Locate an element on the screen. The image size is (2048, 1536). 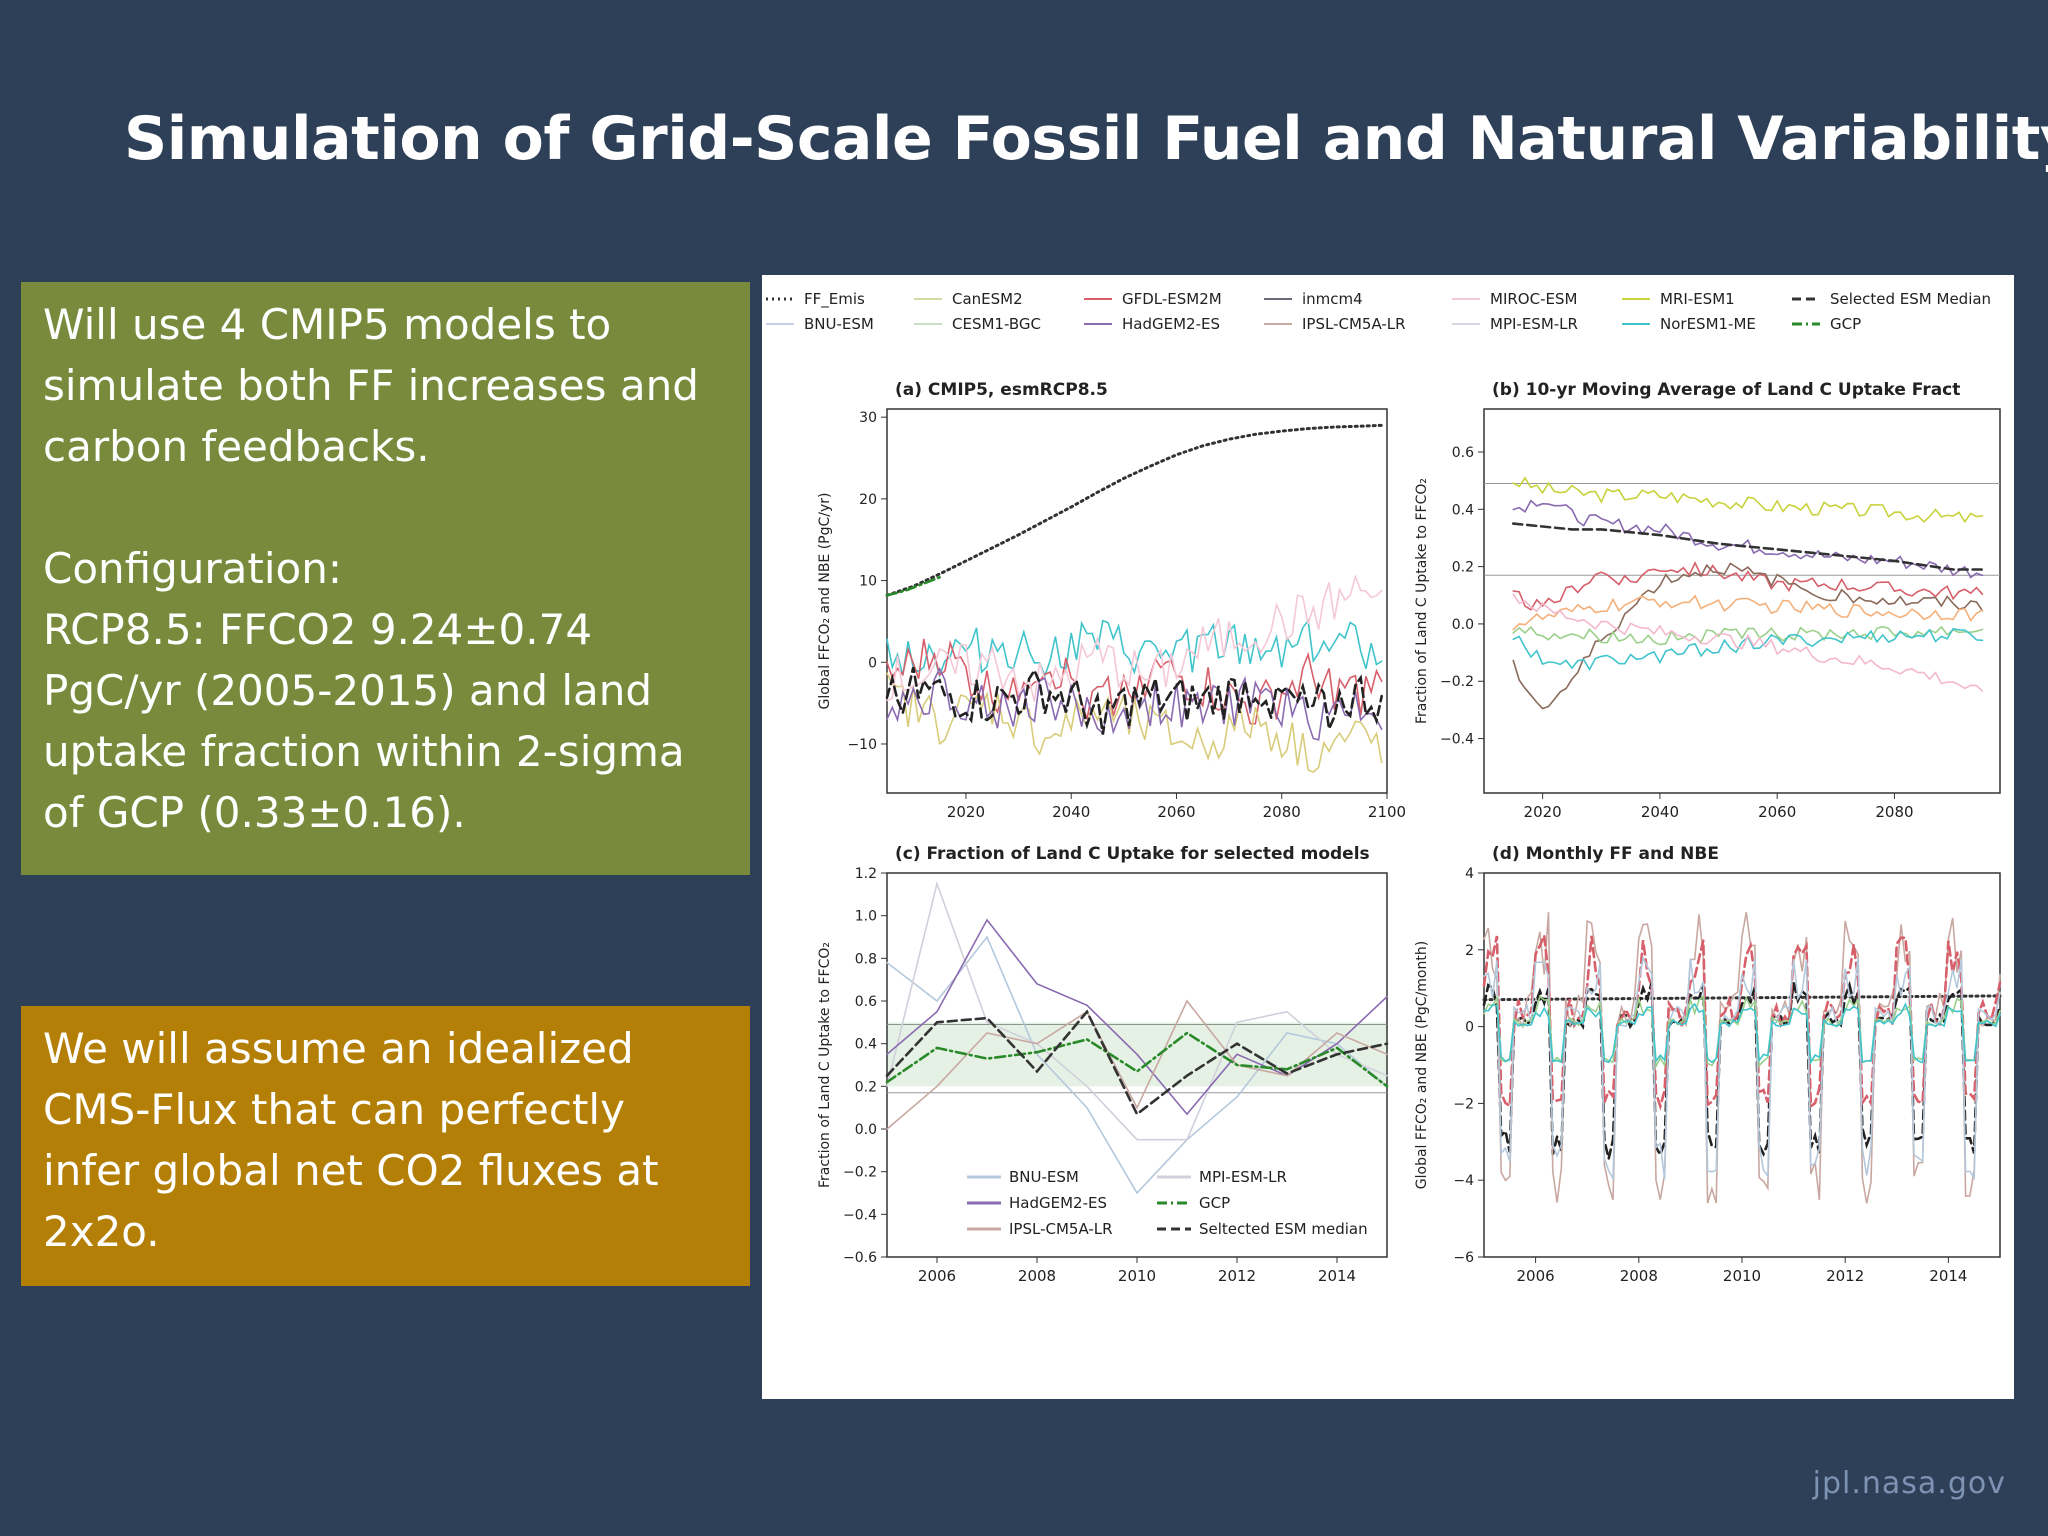
legend-label: CESM1-BGC is located at coordinates (996, 324).